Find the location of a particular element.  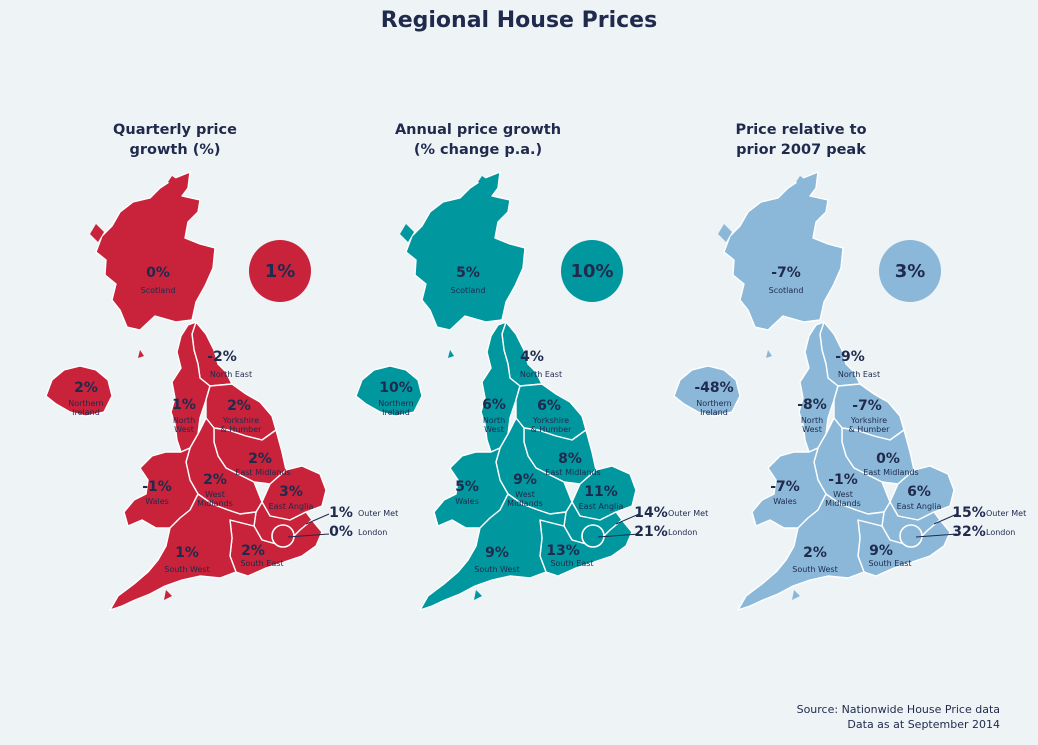

scotland-value: 5% is located at coordinates (468, 273).